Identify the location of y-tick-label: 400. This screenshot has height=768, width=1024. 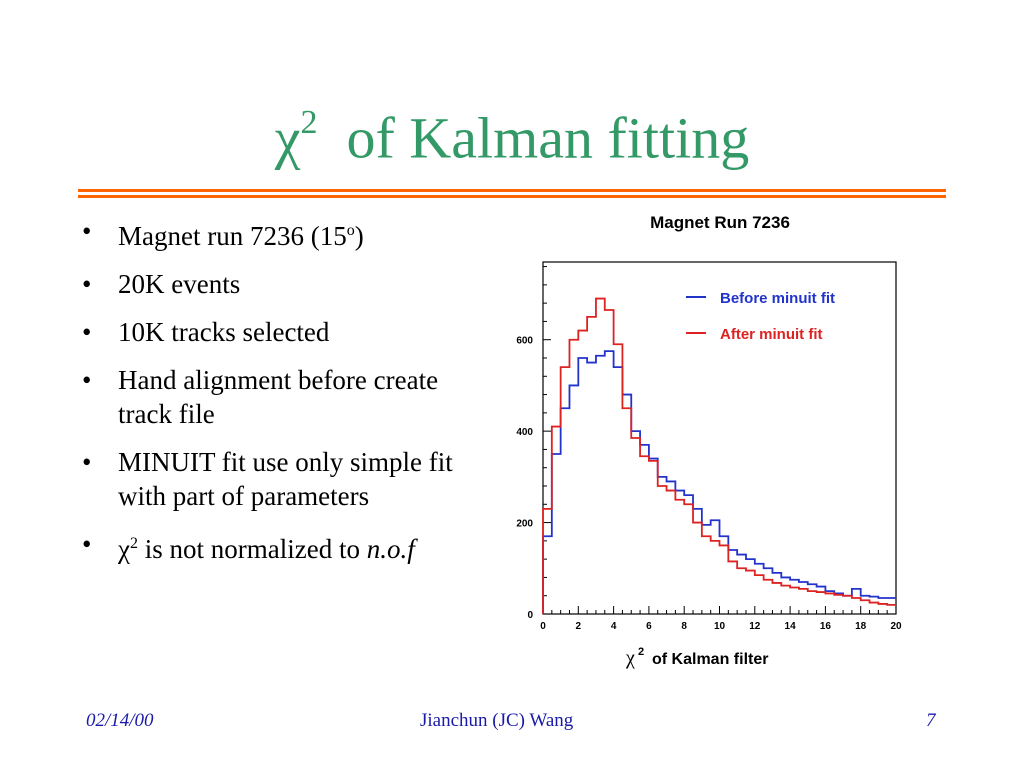
(524, 432).